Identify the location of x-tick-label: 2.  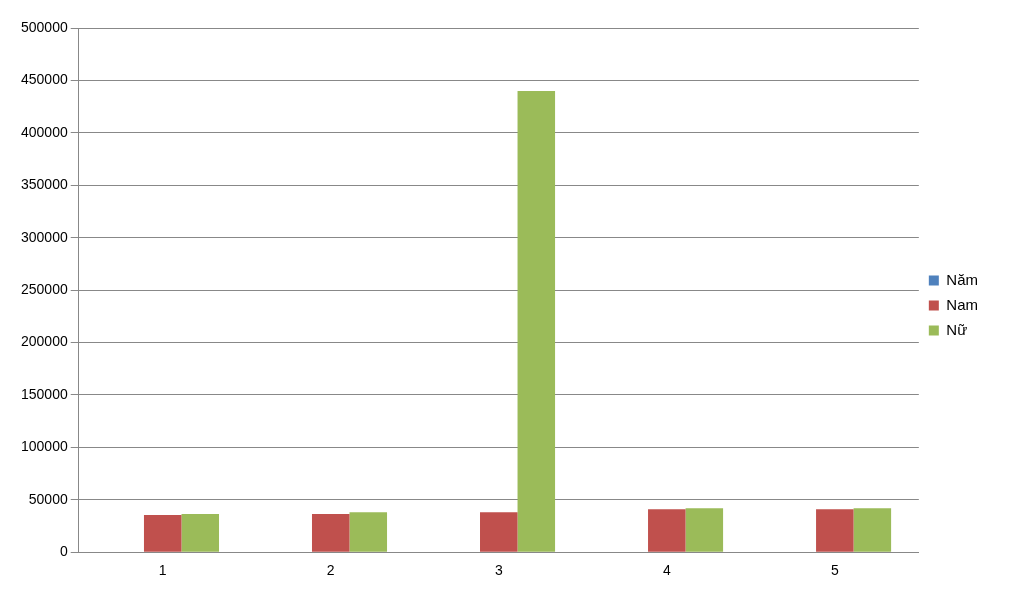
(330, 570).